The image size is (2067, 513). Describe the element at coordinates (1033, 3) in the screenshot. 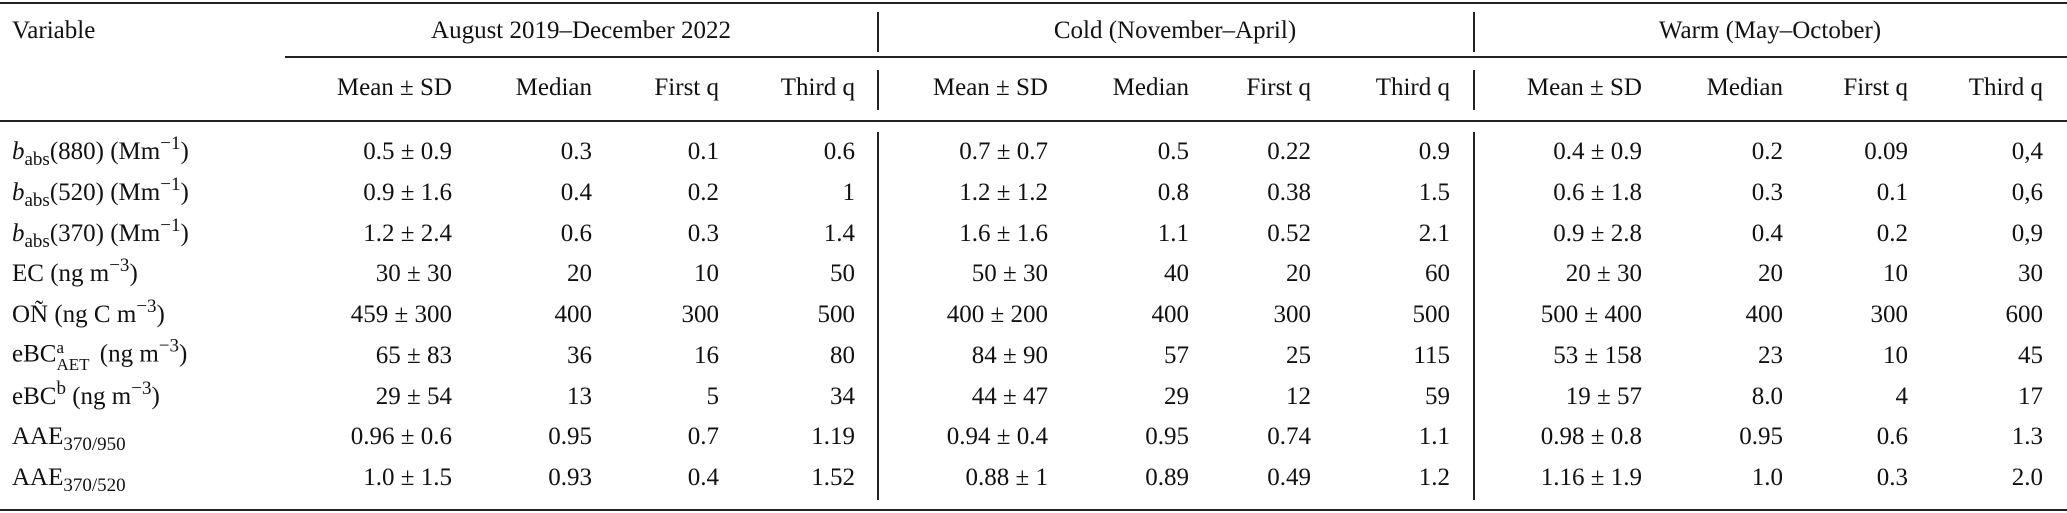

I see `top-rule` at that location.